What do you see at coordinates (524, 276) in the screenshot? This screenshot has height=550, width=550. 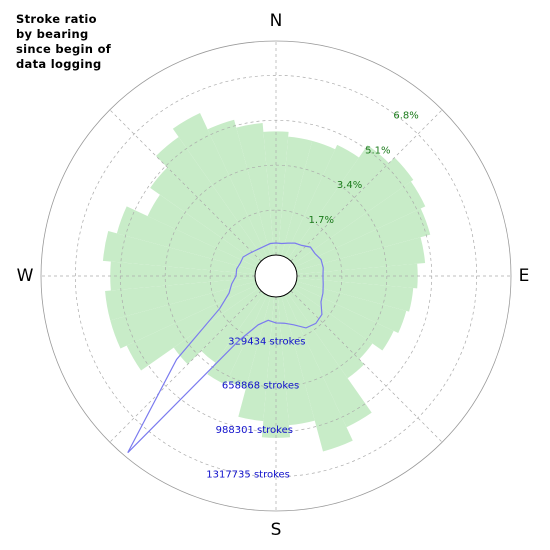 I see `direction-label: E` at bounding box center [524, 276].